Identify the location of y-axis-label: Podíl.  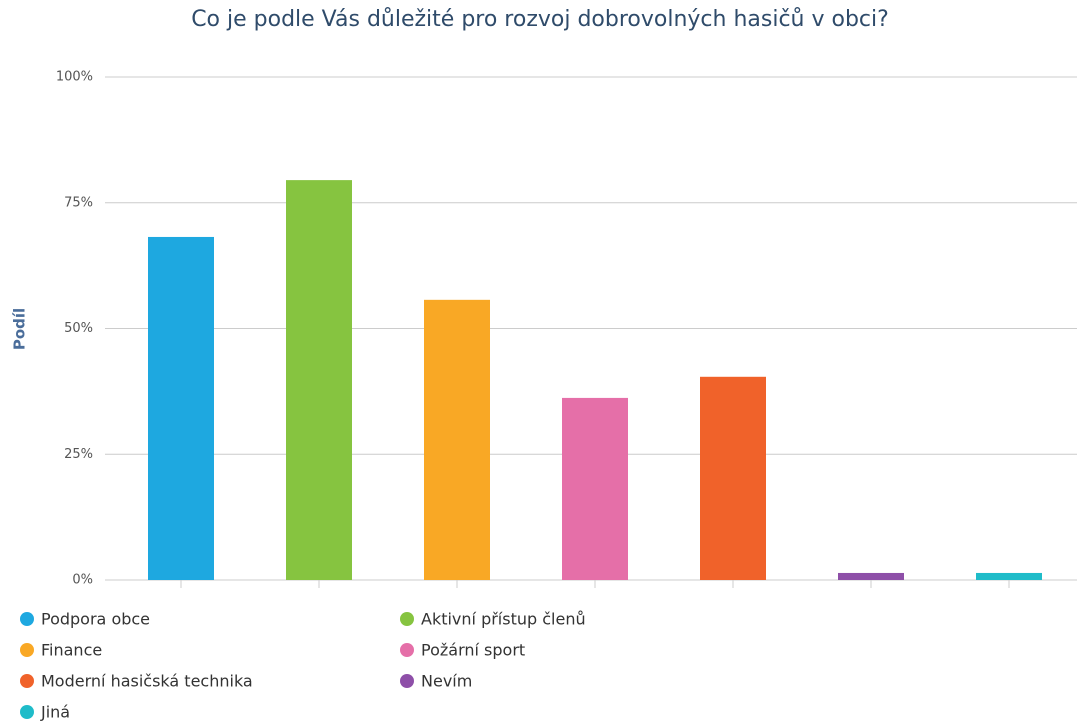
(20, 329).